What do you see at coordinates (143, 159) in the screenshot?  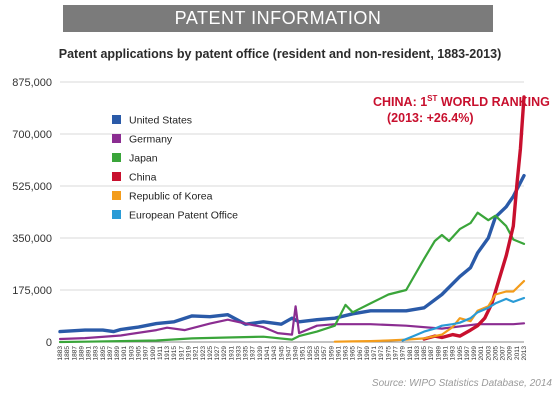 I see `legend-label: Japan` at bounding box center [143, 159].